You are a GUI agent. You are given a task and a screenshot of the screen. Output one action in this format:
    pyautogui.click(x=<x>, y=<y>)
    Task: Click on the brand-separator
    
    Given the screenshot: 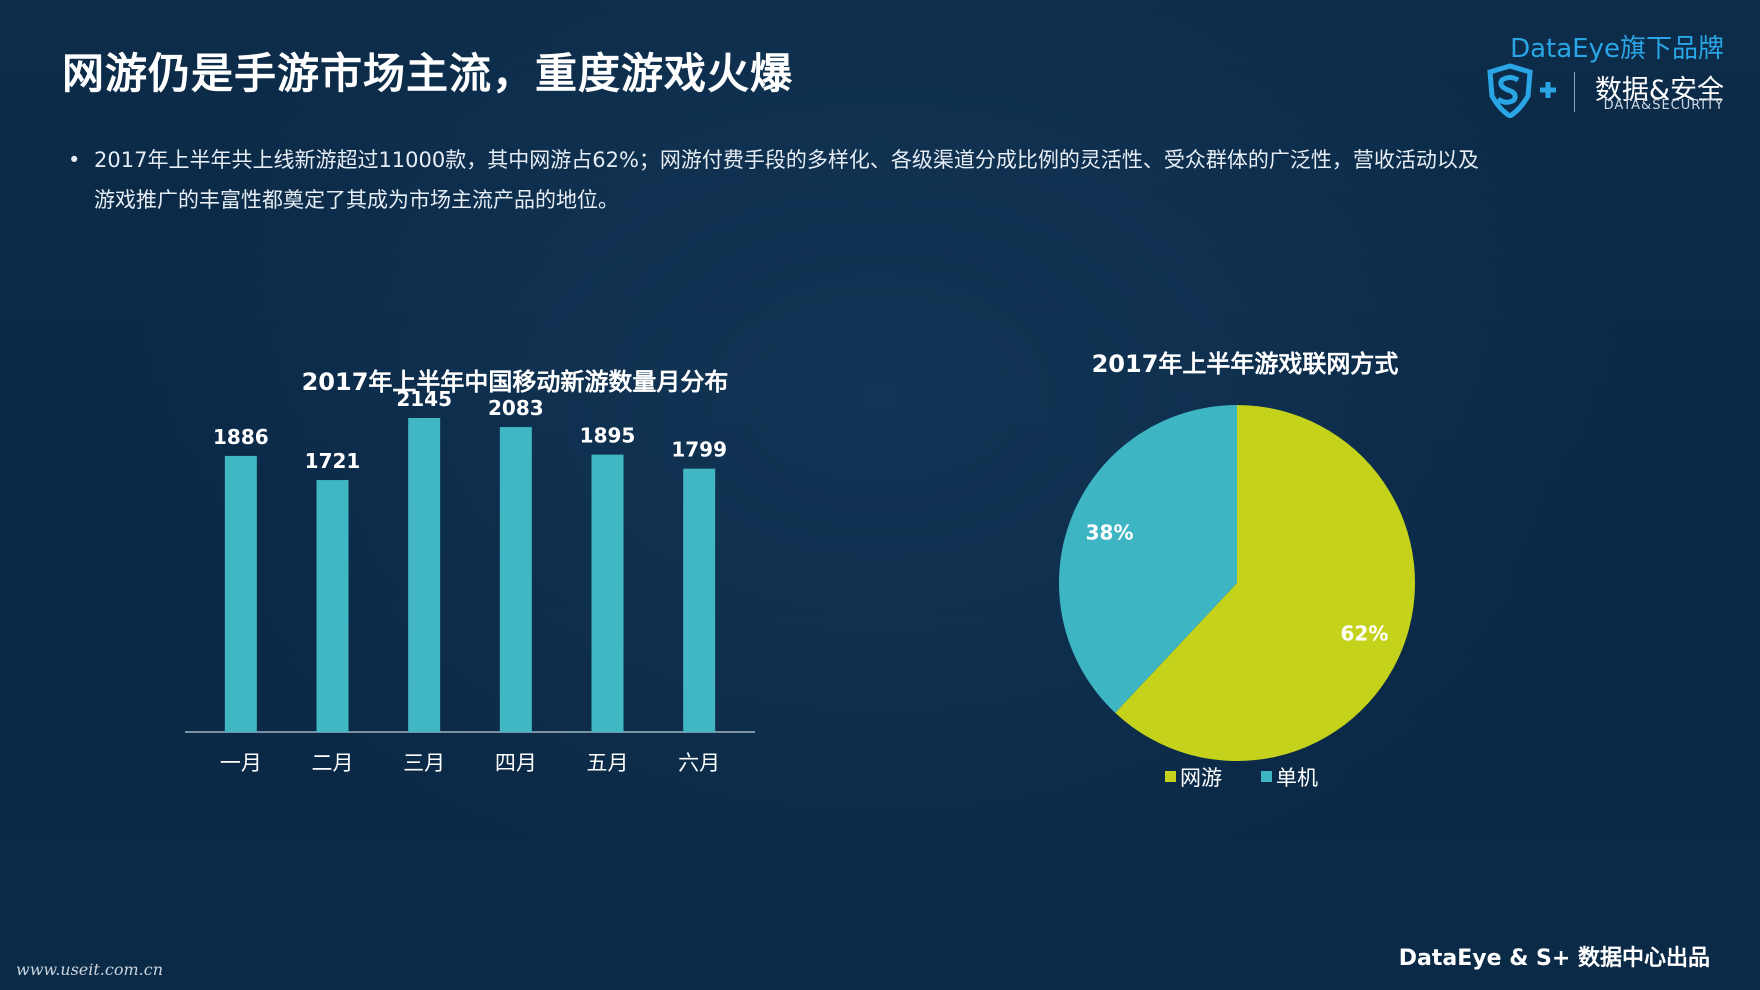 What is the action you would take?
    pyautogui.click(x=1574, y=92)
    